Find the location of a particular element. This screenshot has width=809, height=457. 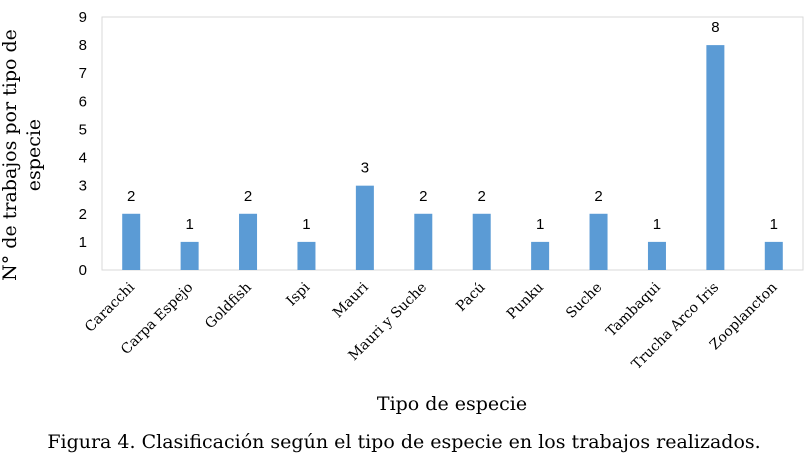

y-tick-label: 2 is located at coordinates (83, 214).